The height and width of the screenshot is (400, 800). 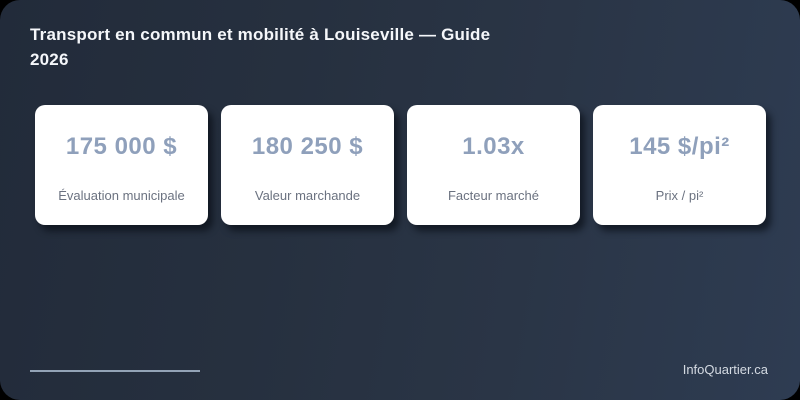 I want to click on stat-label: Valeur marchande, so click(x=307, y=195).